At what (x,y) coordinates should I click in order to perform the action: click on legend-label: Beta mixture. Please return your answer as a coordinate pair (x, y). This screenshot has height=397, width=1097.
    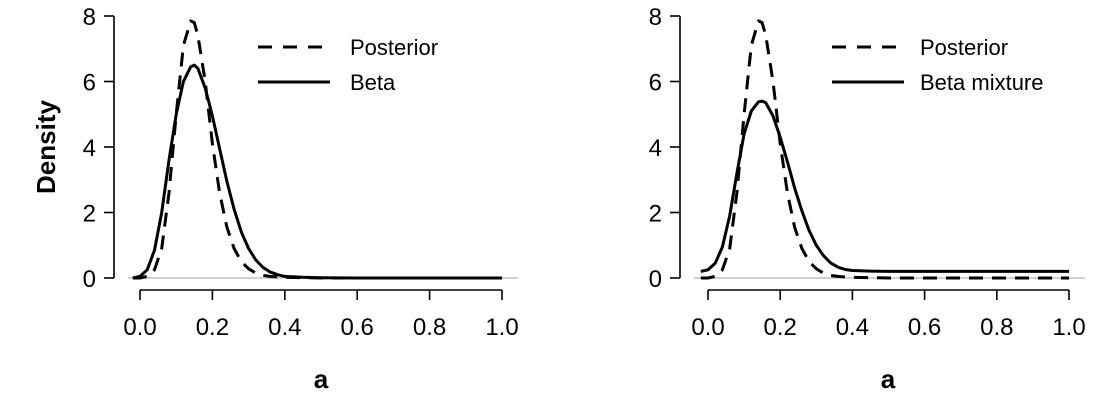
    Looking at the image, I should click on (982, 82).